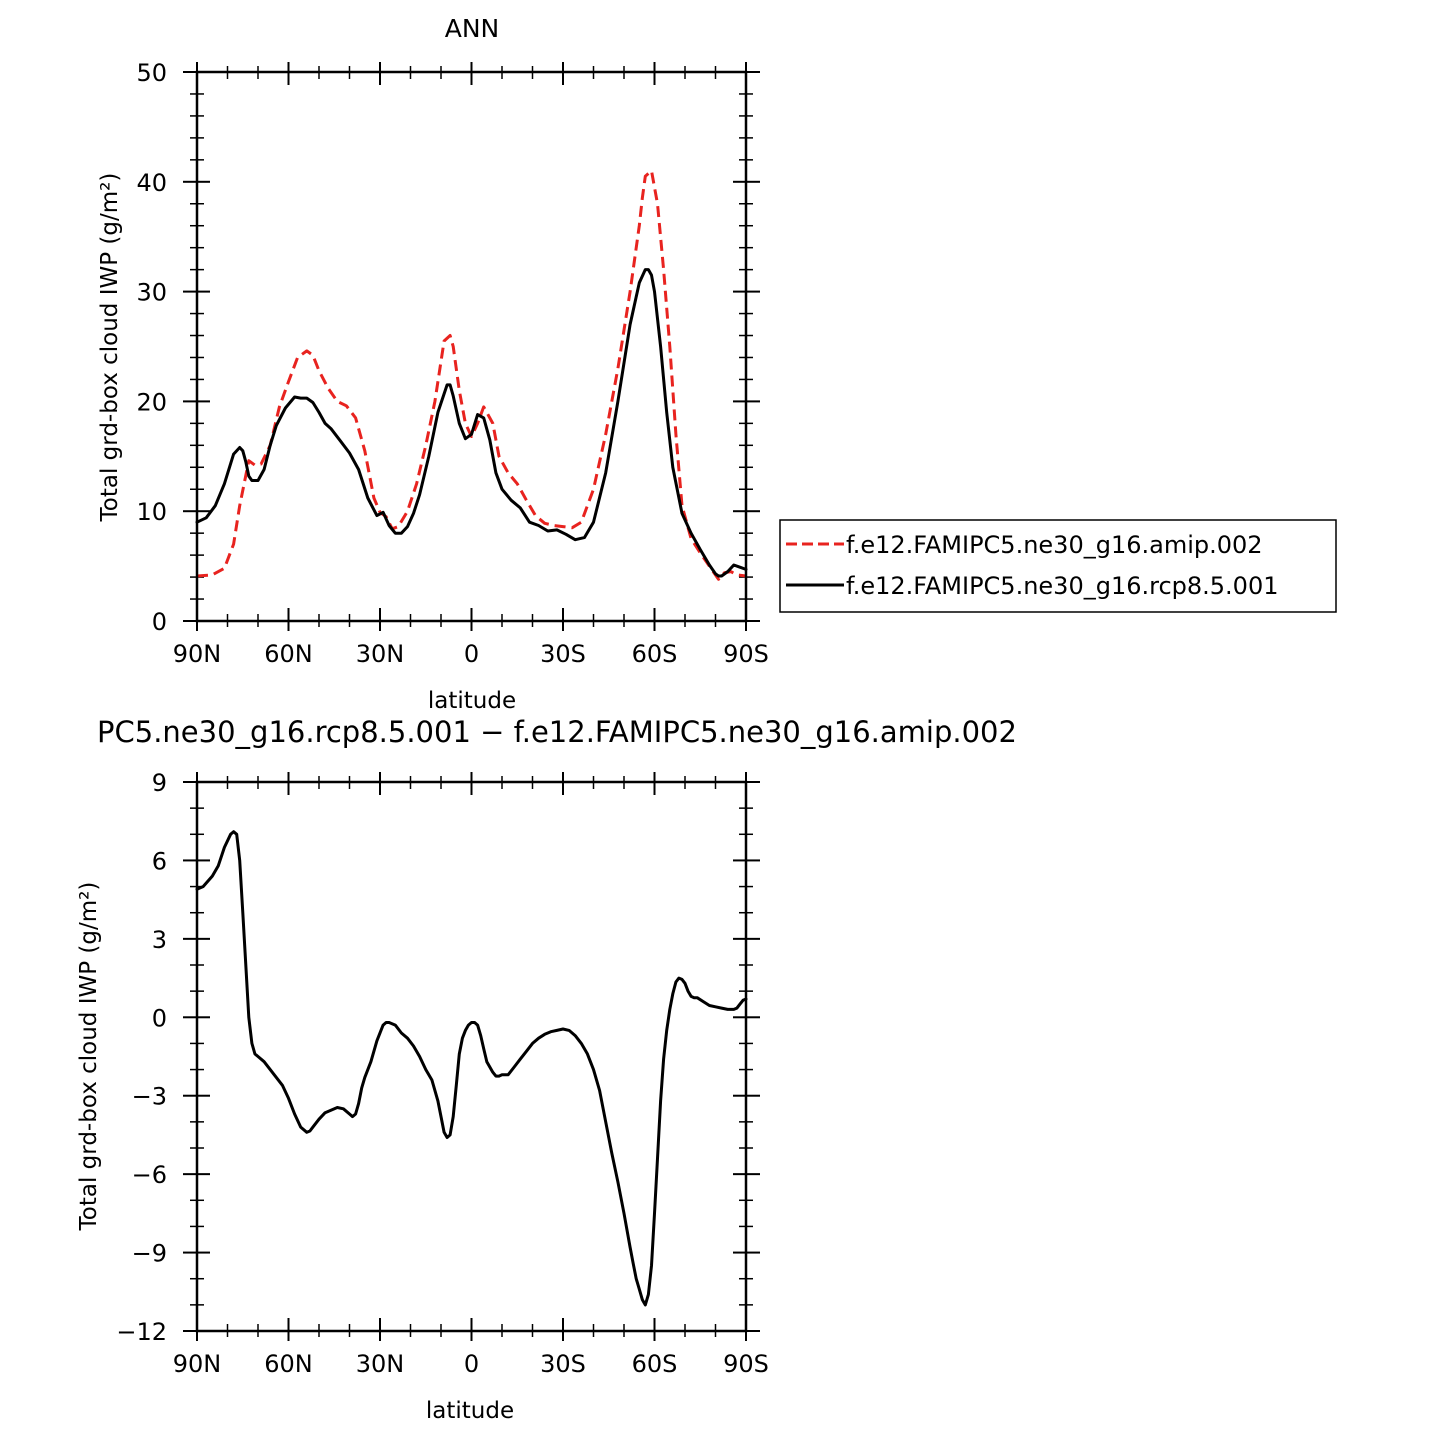  Describe the element at coordinates (746, 1364) in the screenshot. I see `bottom-x-tick-label: 90S` at that location.